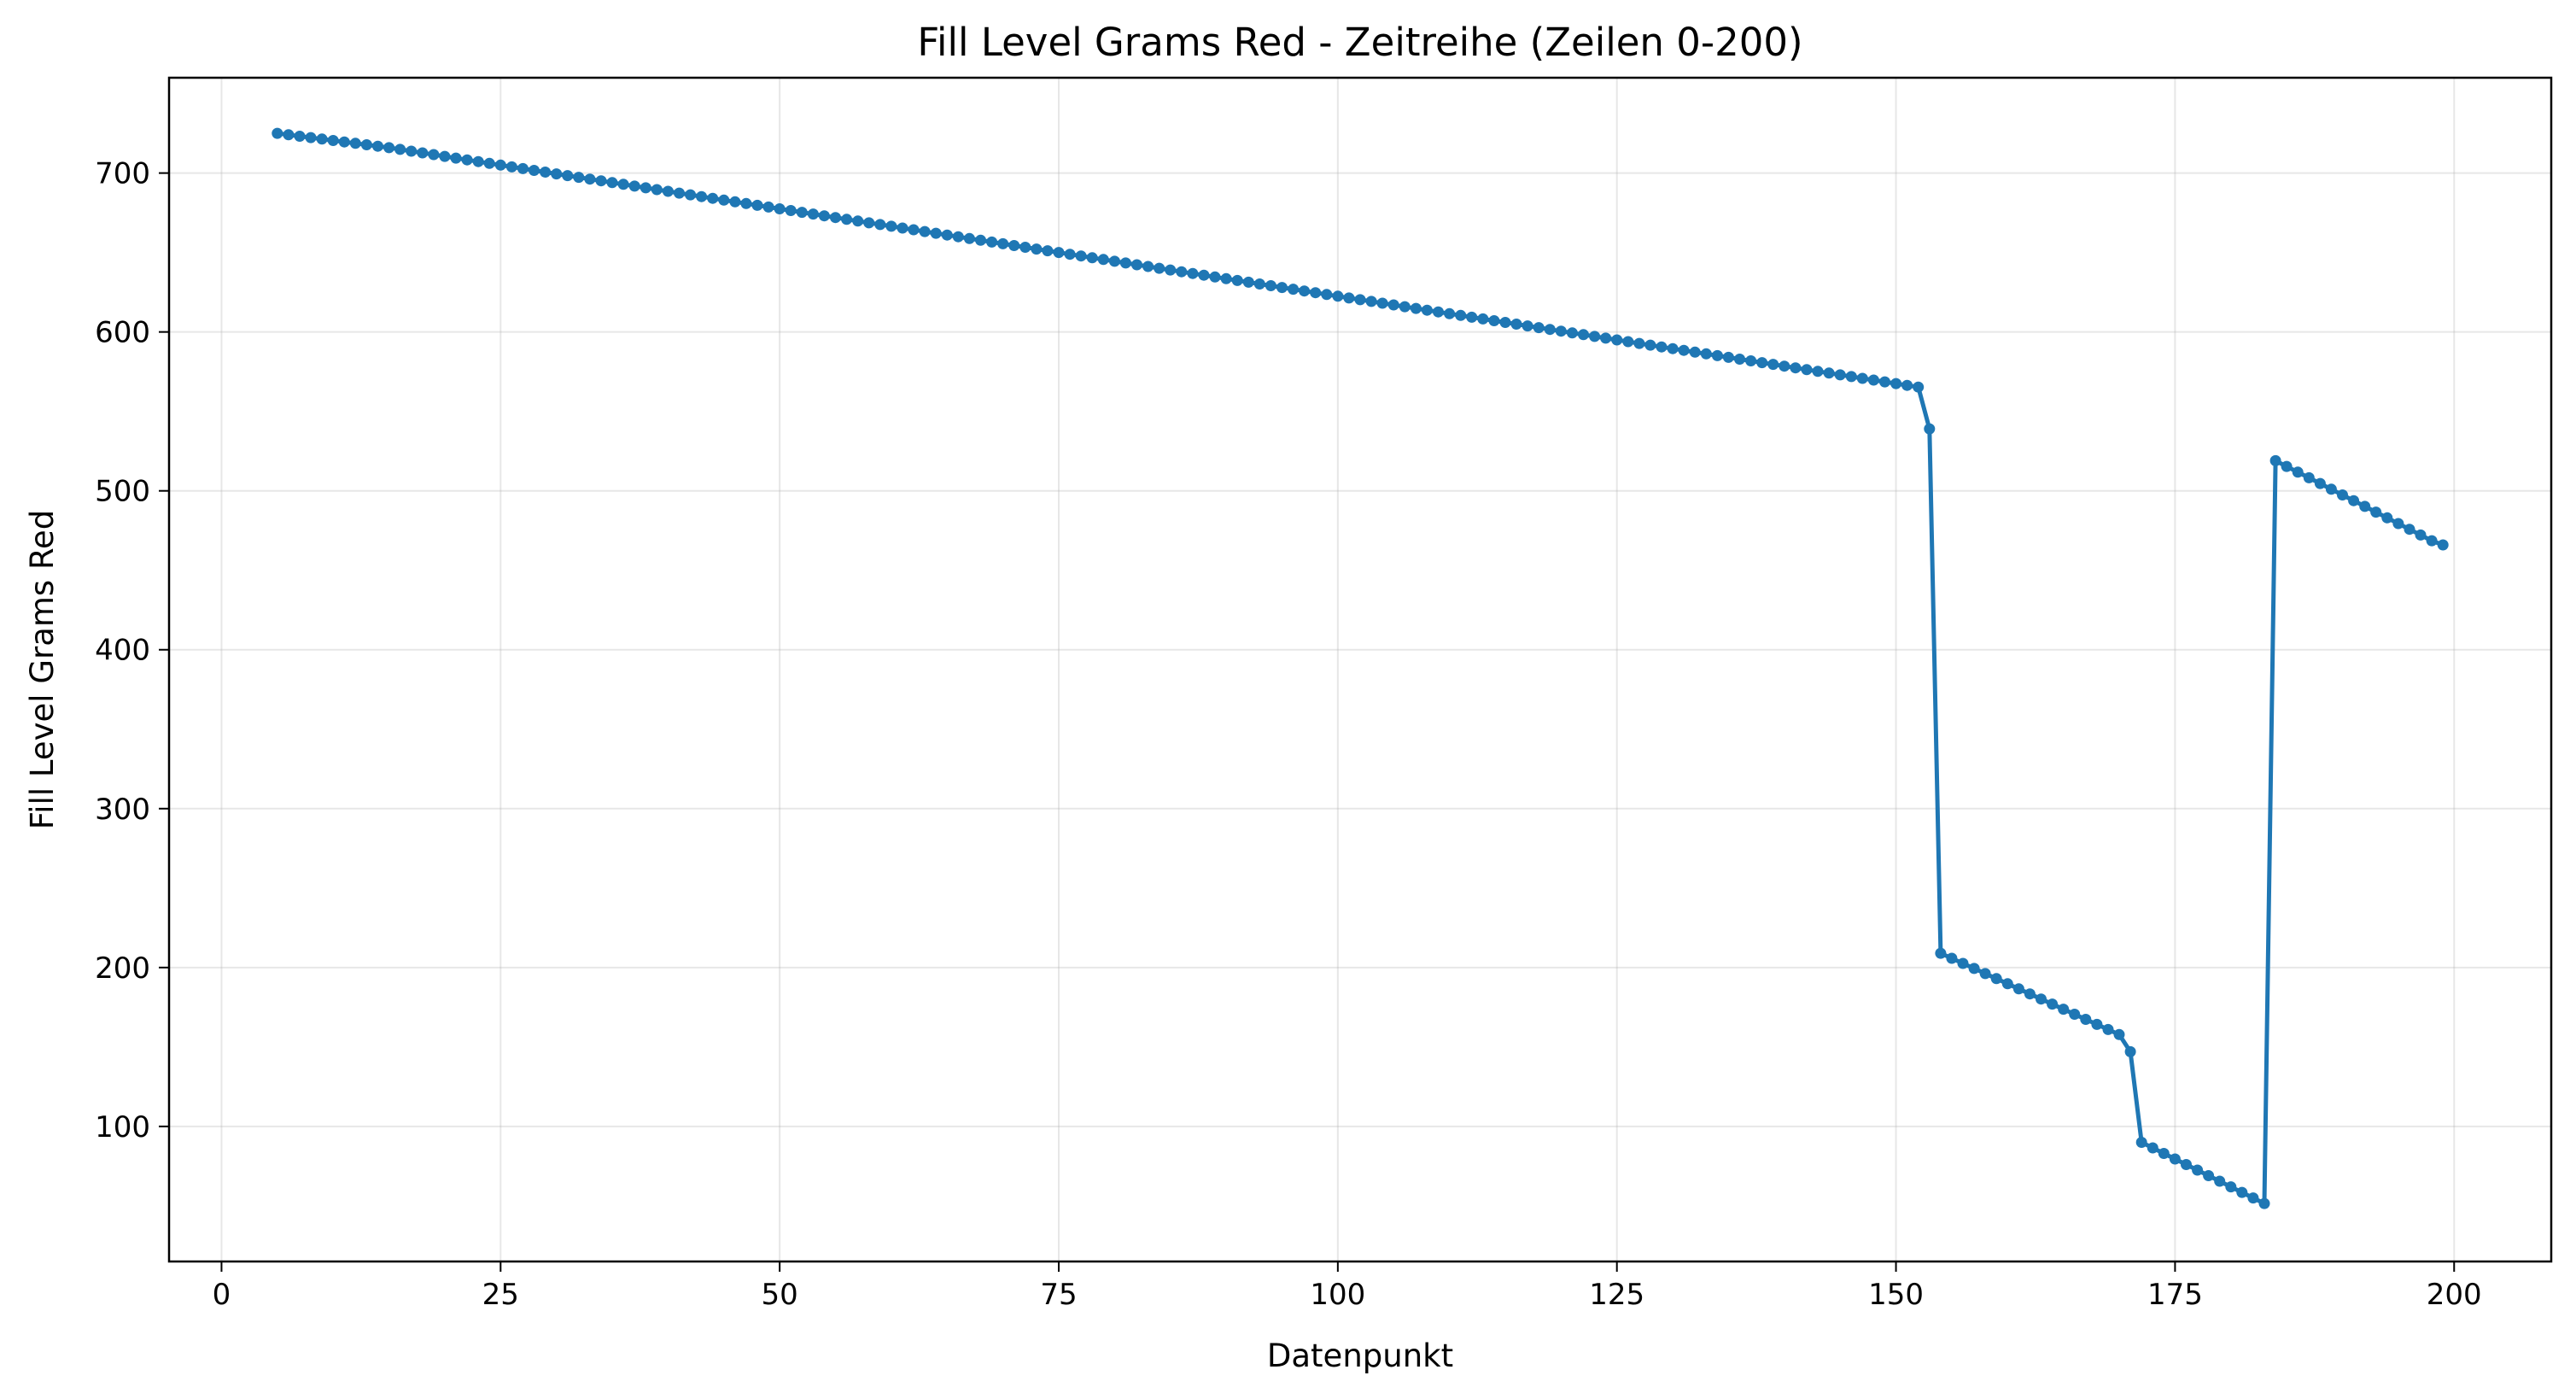 The height and width of the screenshot is (1399, 2576). What do you see at coordinates (1616, 1295) in the screenshot?
I see `x-tick-label: 125` at bounding box center [1616, 1295].